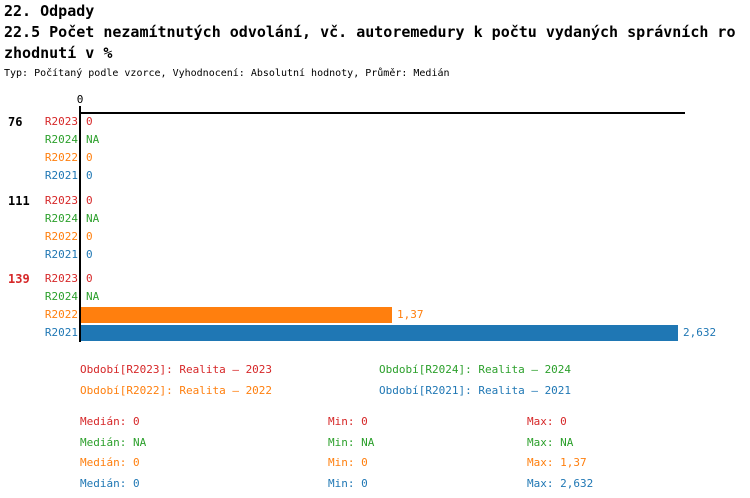  Describe the element at coordinates (475, 390) in the screenshot. I see `legend-item: Období[R2021]: Realita – 2021` at that location.